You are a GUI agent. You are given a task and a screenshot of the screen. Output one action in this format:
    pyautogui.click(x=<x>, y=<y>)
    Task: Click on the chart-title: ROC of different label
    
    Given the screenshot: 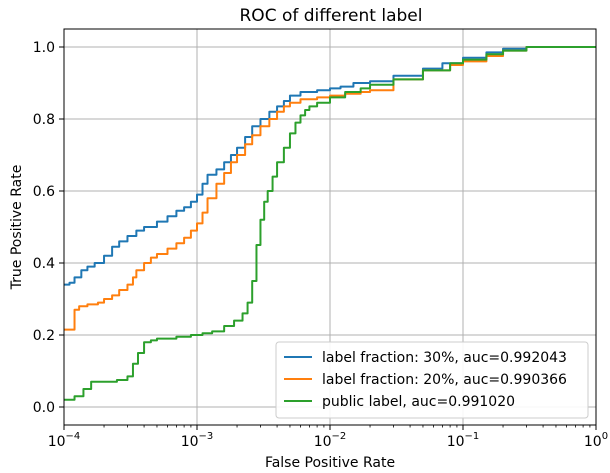 What is the action you would take?
    pyautogui.click(x=331, y=16)
    